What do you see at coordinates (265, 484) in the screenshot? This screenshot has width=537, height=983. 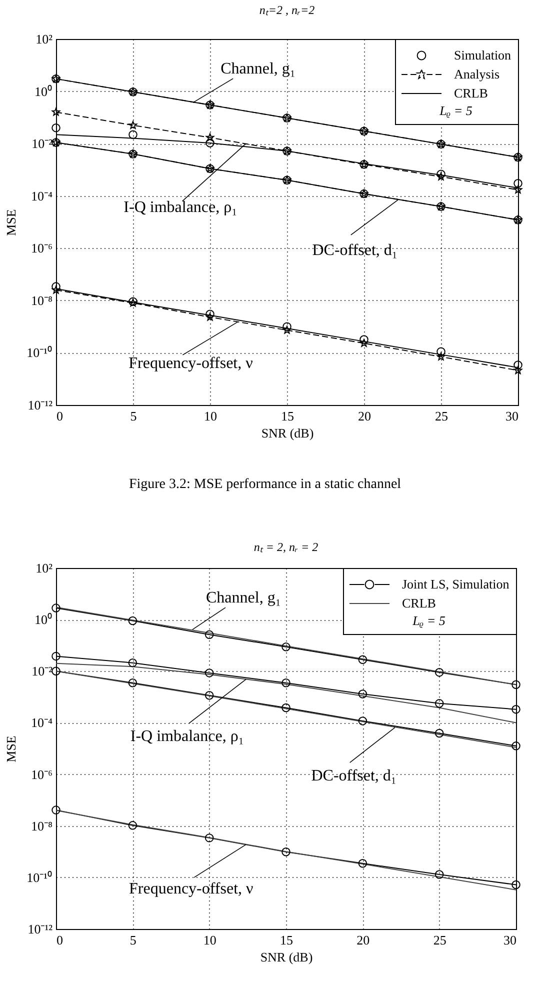 I see `caption: Figure 3.2: MSE performance in a static channel` at bounding box center [265, 484].